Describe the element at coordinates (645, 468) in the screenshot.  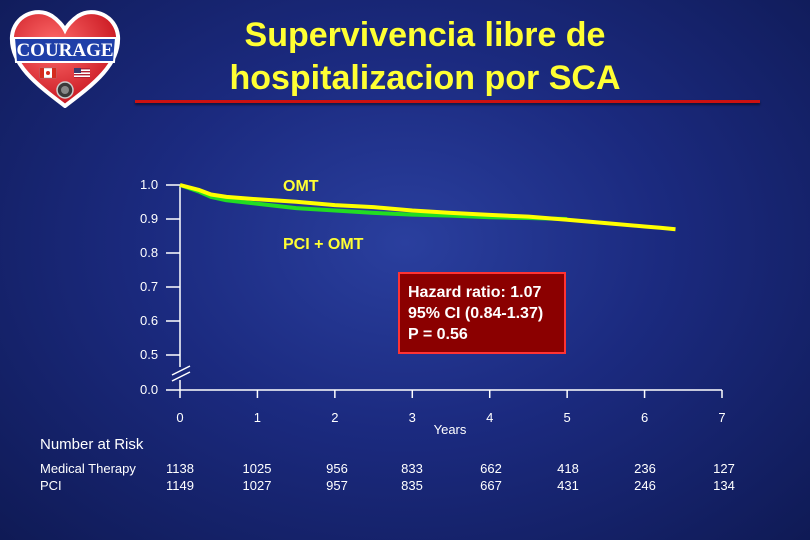
I see `risk-cell: 236` at that location.